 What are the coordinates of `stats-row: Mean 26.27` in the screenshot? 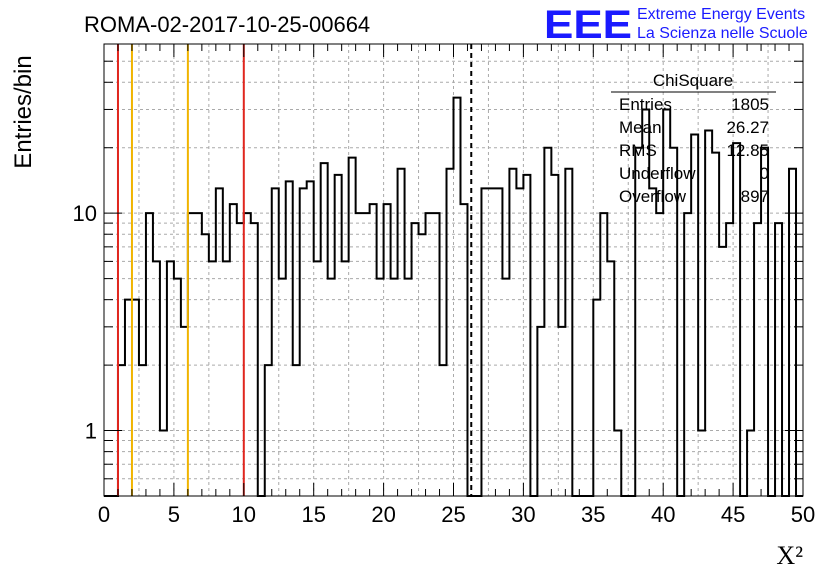 It's located at (694, 127).